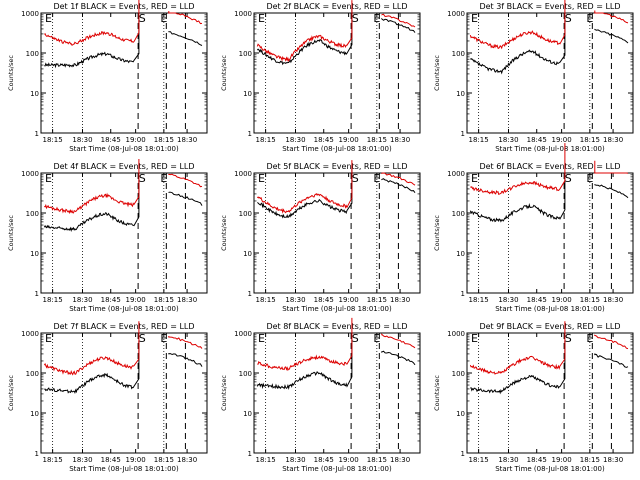 This screenshot has height=480, width=640. I want to click on panel-title: Det 4f BLACK = Events, RED = LLD, so click(123, 166).